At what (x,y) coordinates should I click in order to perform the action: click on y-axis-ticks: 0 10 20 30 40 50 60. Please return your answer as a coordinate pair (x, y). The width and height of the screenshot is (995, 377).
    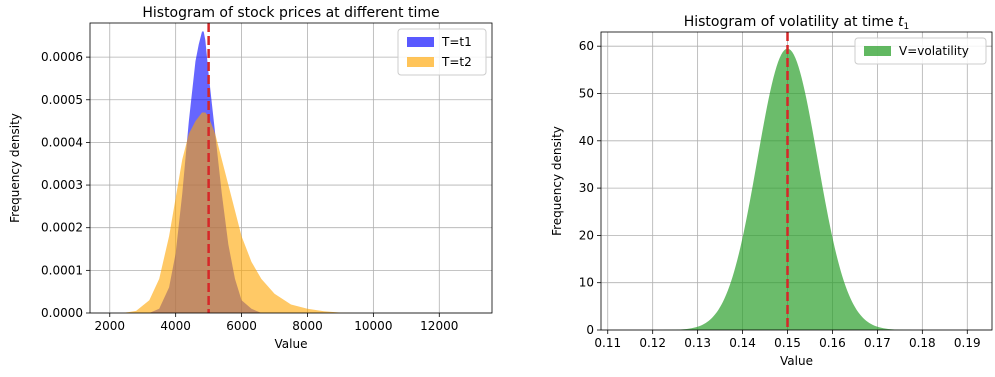
    Looking at the image, I should click on (590, 188).